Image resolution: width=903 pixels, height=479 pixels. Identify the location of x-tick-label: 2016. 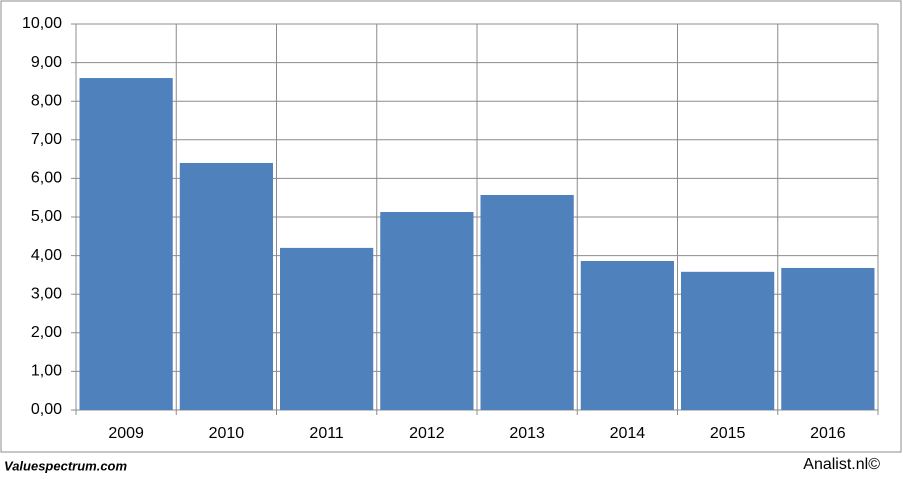
(828, 433).